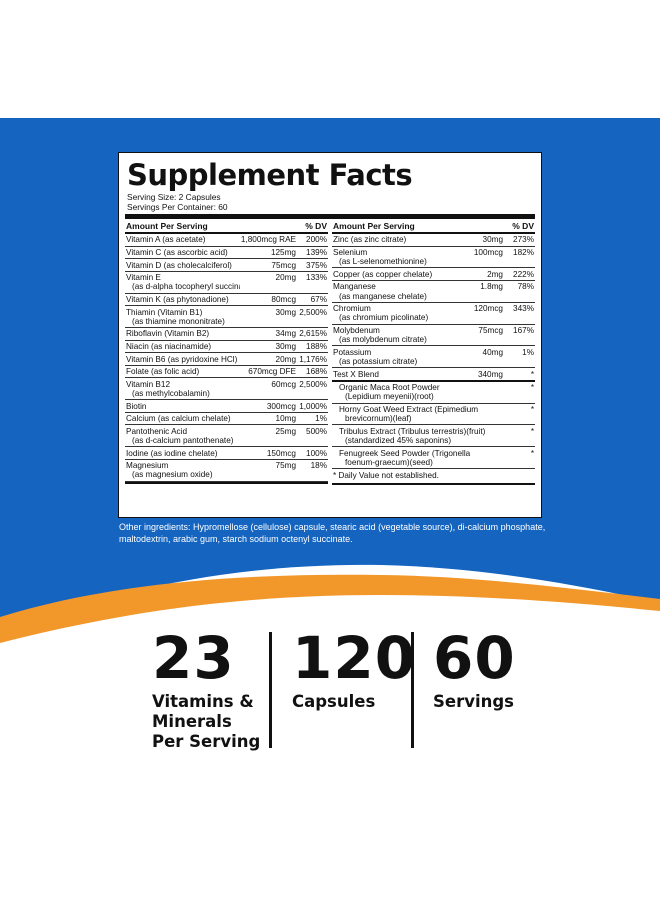 The height and width of the screenshot is (900, 660). Describe the element at coordinates (283, 252) in the screenshot. I see `nutrient-amount: 125mg` at that location.